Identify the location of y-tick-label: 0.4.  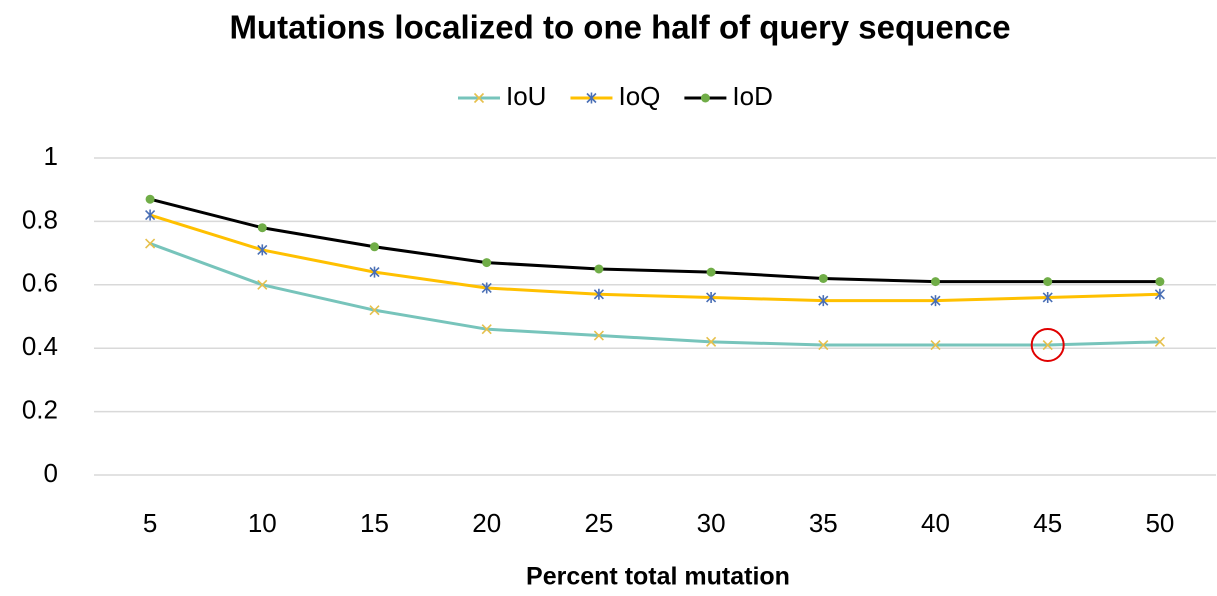
(40, 346).